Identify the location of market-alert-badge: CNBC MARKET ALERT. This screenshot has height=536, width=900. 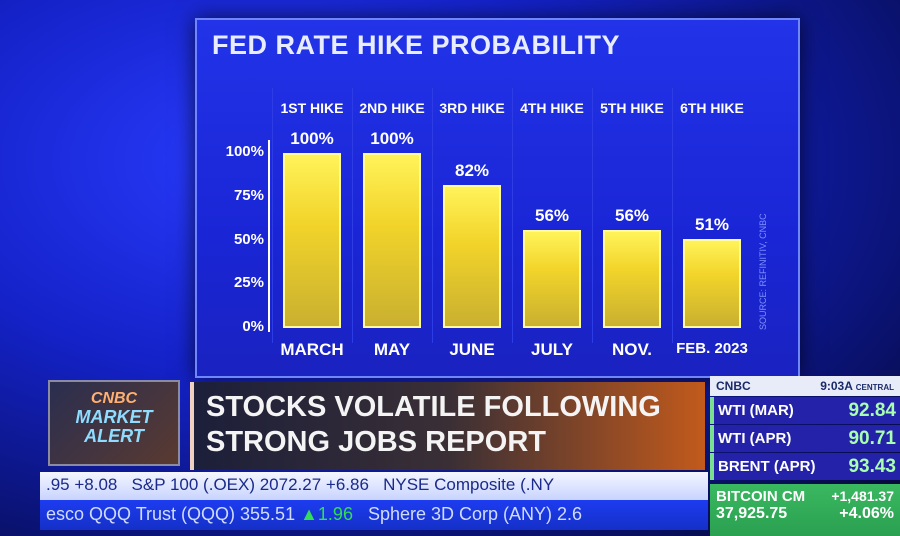
(114, 423).